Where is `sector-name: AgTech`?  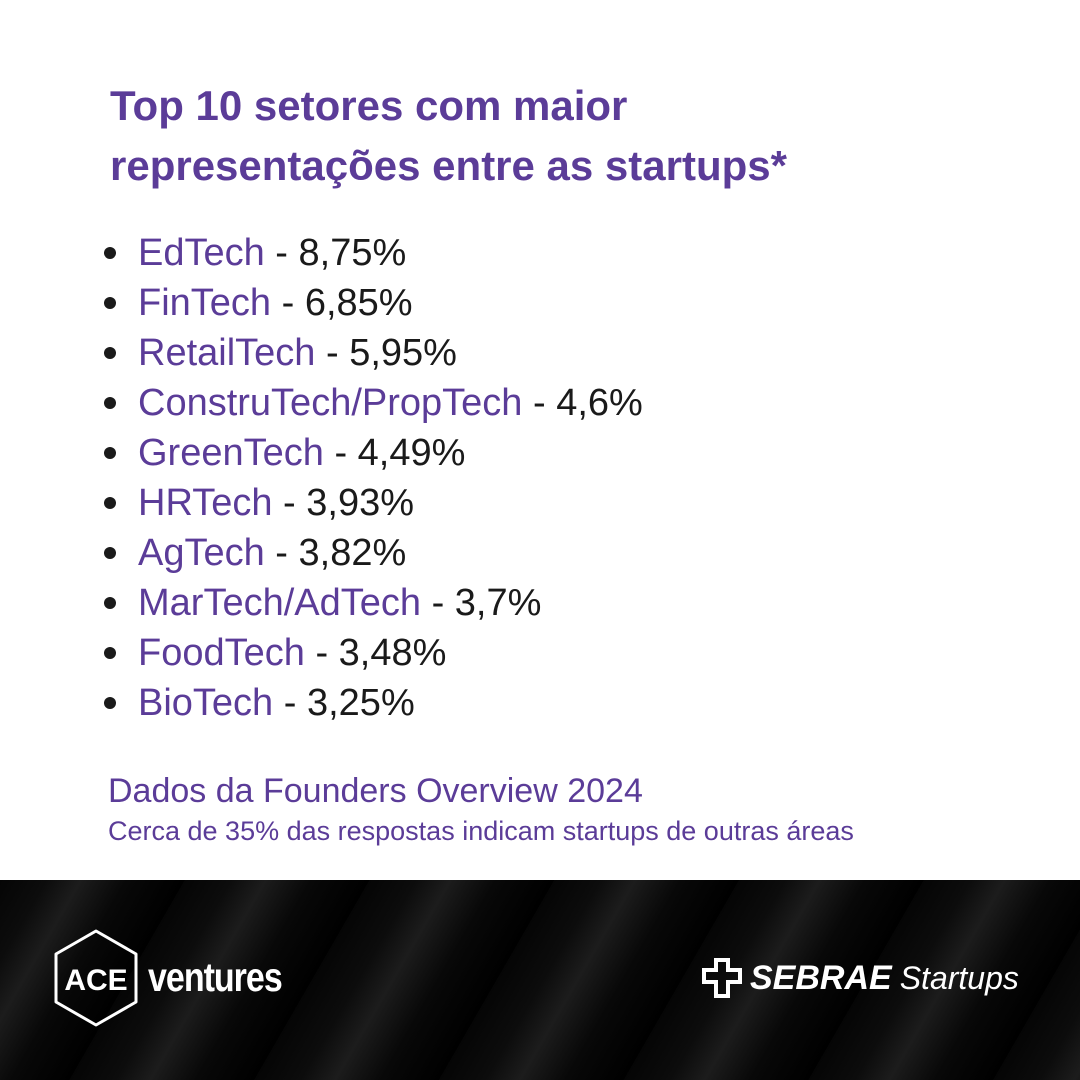 sector-name: AgTech is located at coordinates (201, 553).